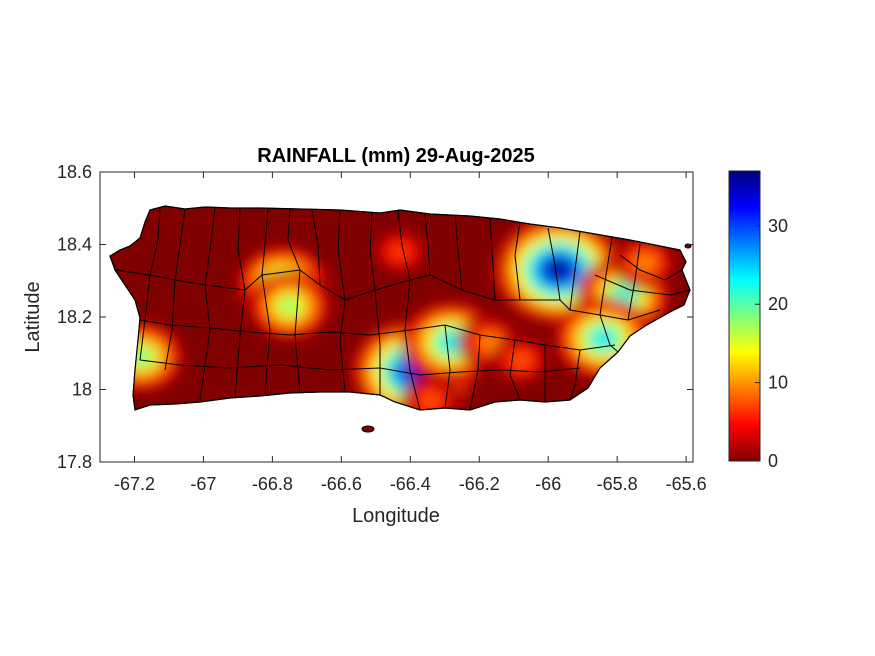 Image resolution: width=875 pixels, height=656 pixels. Describe the element at coordinates (368, 429) in the screenshot. I see `islet` at that location.